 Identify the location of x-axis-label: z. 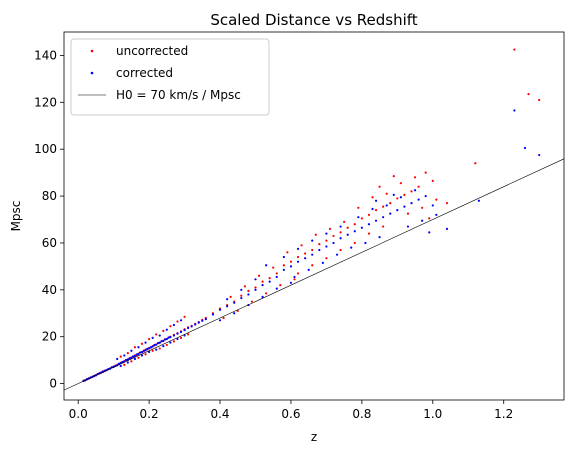
(314, 437).